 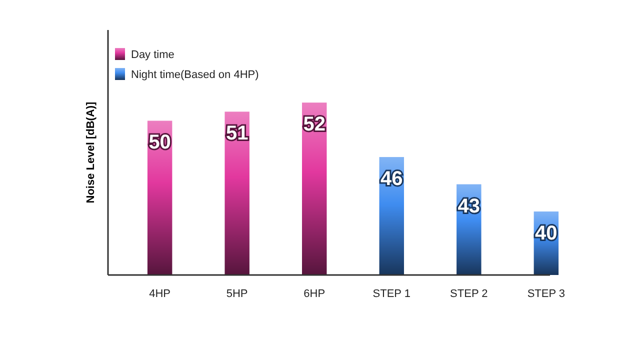 What do you see at coordinates (237, 133) in the screenshot?
I see `data-label: 51` at bounding box center [237, 133].